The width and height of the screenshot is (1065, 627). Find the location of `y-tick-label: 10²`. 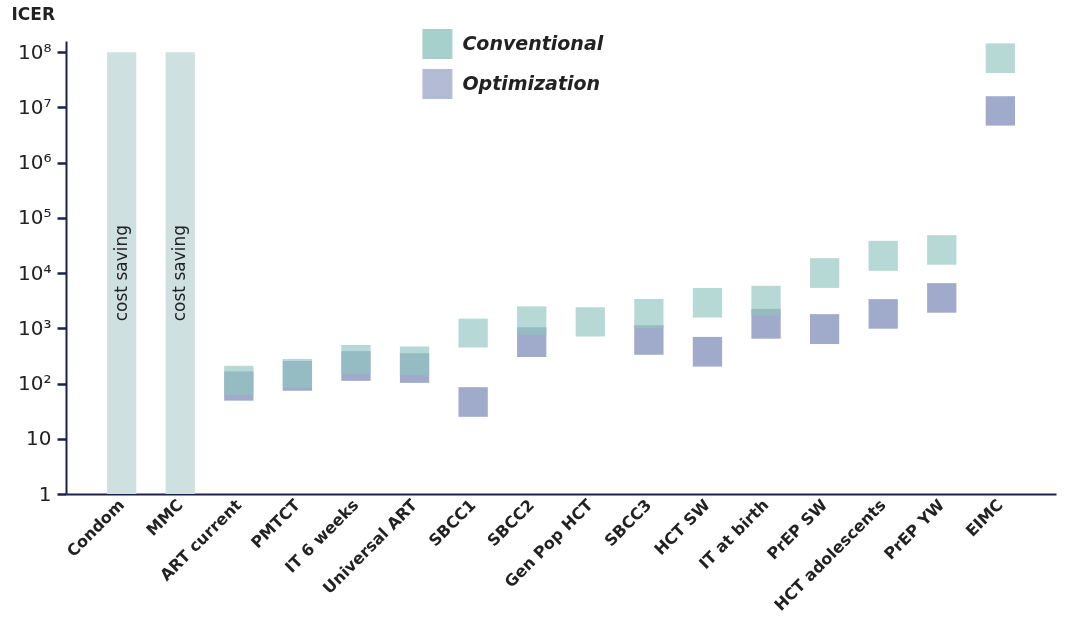

y-tick-label: 10² is located at coordinates (35, 383).